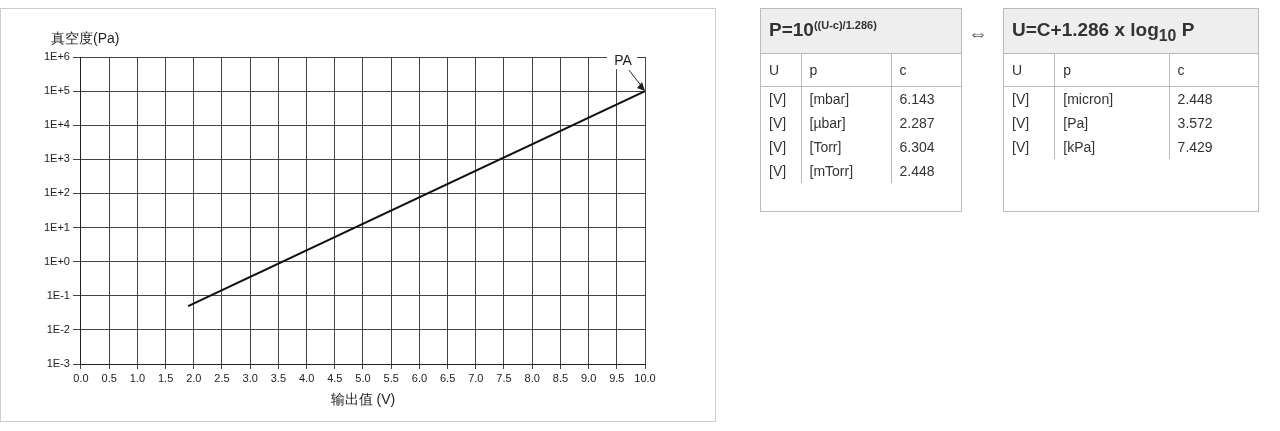  What do you see at coordinates (846, 123) in the screenshot?
I see `text: [µbar]` at bounding box center [846, 123].